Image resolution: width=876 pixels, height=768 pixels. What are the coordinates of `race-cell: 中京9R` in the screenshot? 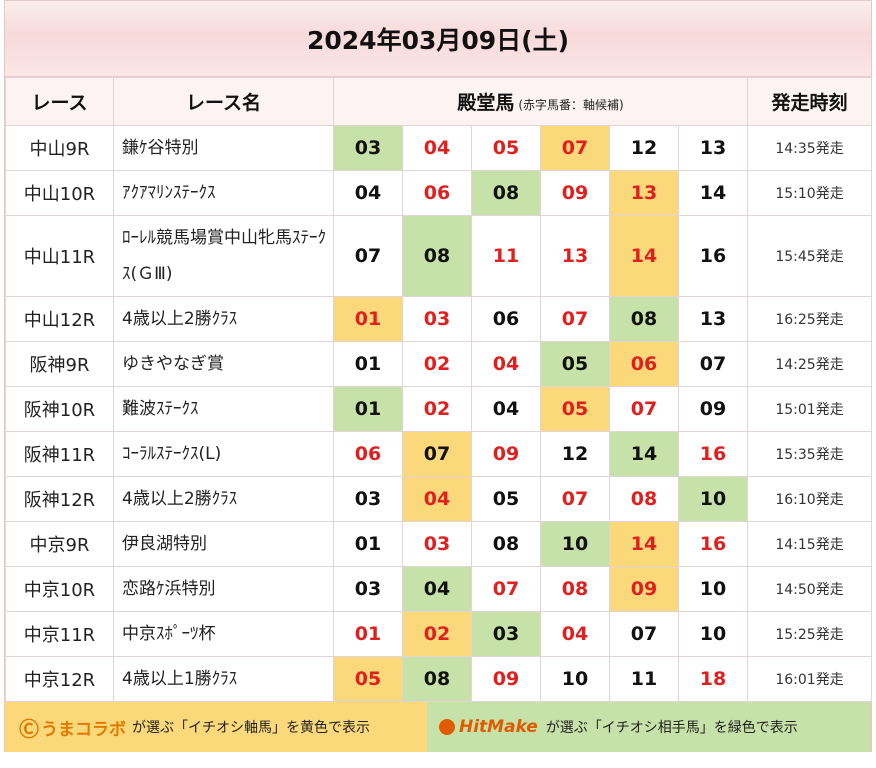 It's located at (59, 544).